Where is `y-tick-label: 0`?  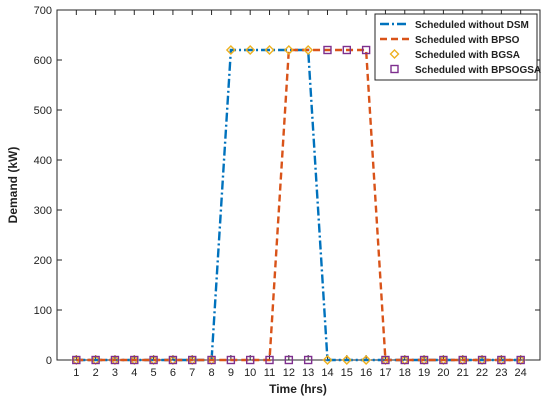 y-tick-label: 0 is located at coordinates (49, 361).